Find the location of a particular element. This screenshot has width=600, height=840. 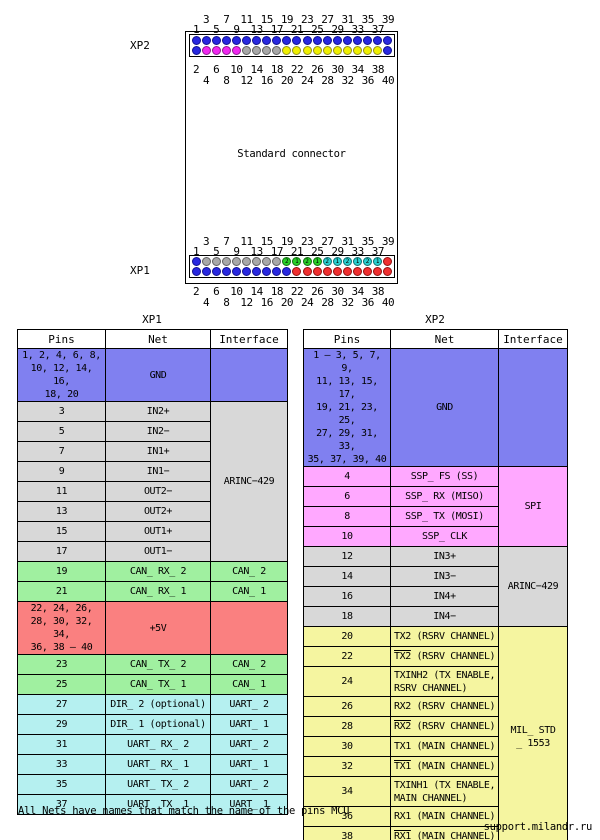

pins-cell: 21 is located at coordinates (61, 591).